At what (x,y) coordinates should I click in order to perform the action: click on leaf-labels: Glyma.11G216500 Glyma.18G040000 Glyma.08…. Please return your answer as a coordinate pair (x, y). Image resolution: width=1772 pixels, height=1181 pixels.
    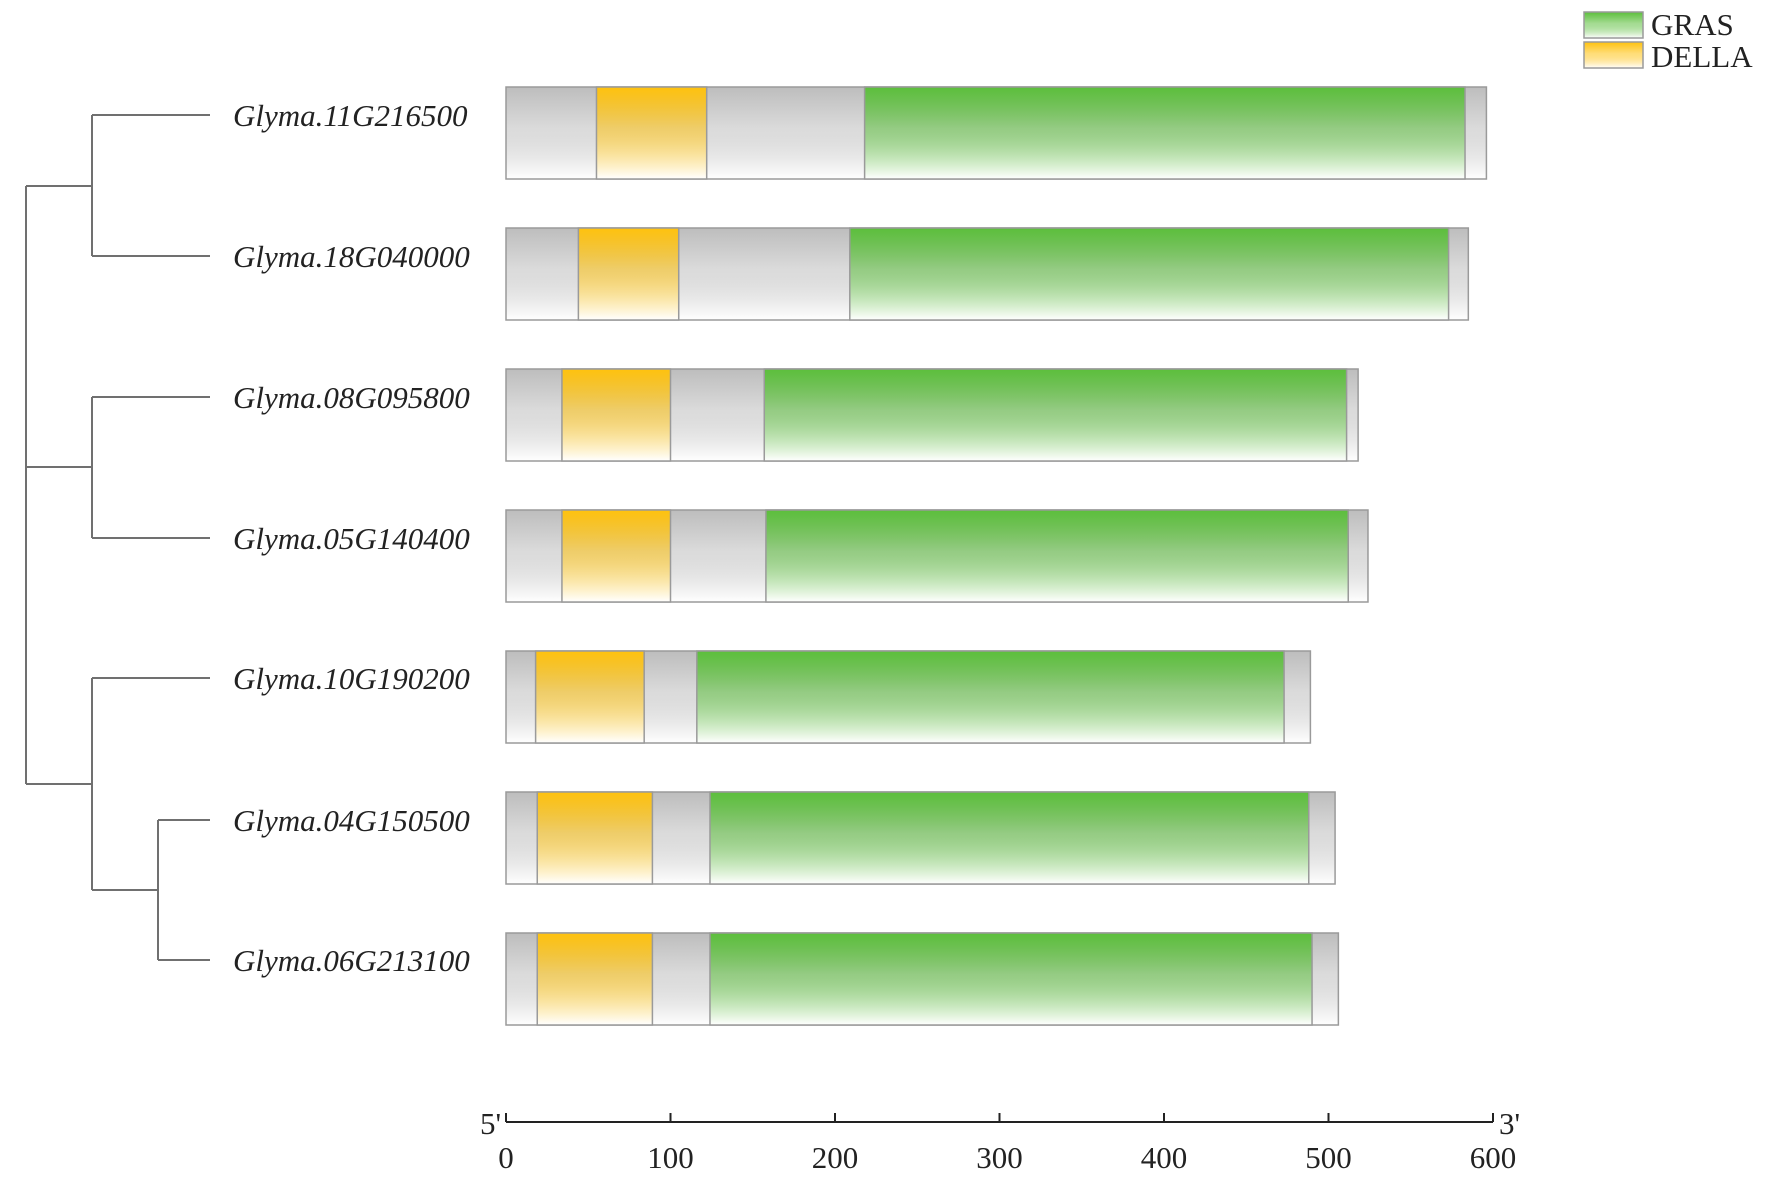
    Looking at the image, I should click on (351, 538).